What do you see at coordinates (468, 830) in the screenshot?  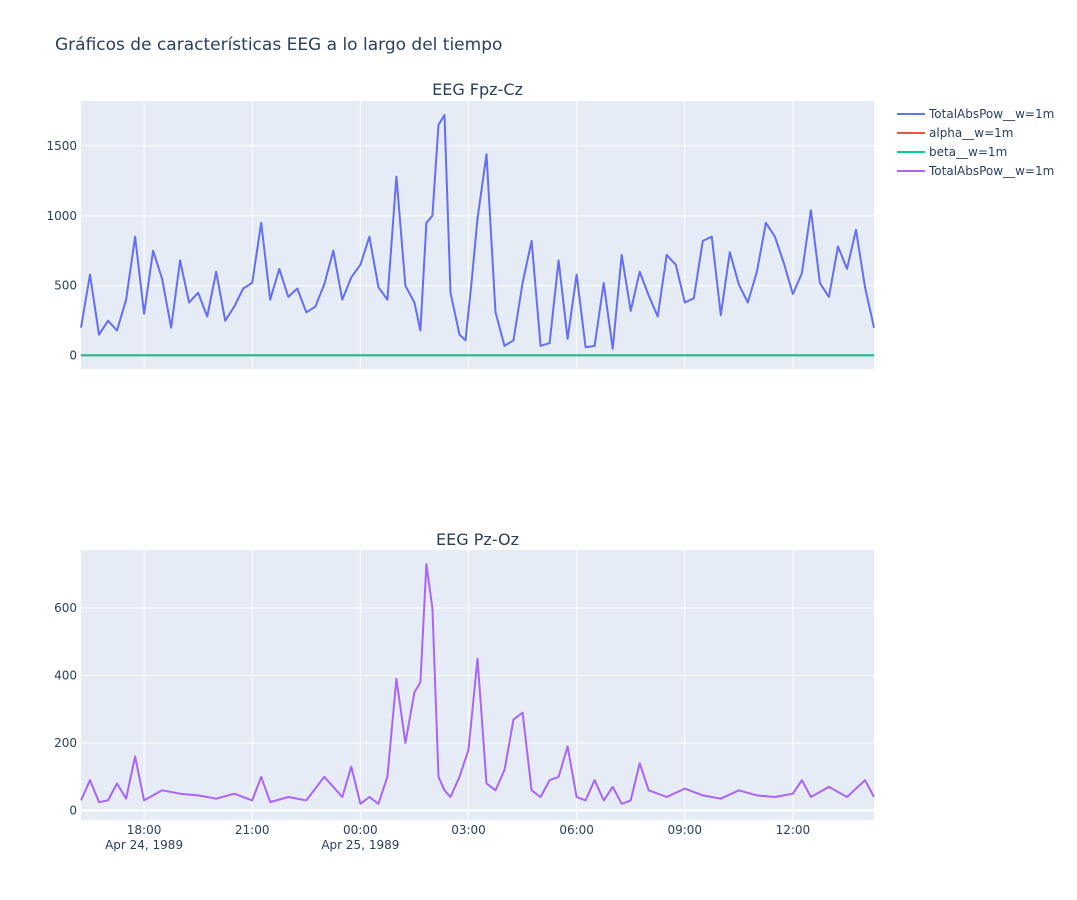 I see `x-tick-label-3: 03:00` at bounding box center [468, 830].